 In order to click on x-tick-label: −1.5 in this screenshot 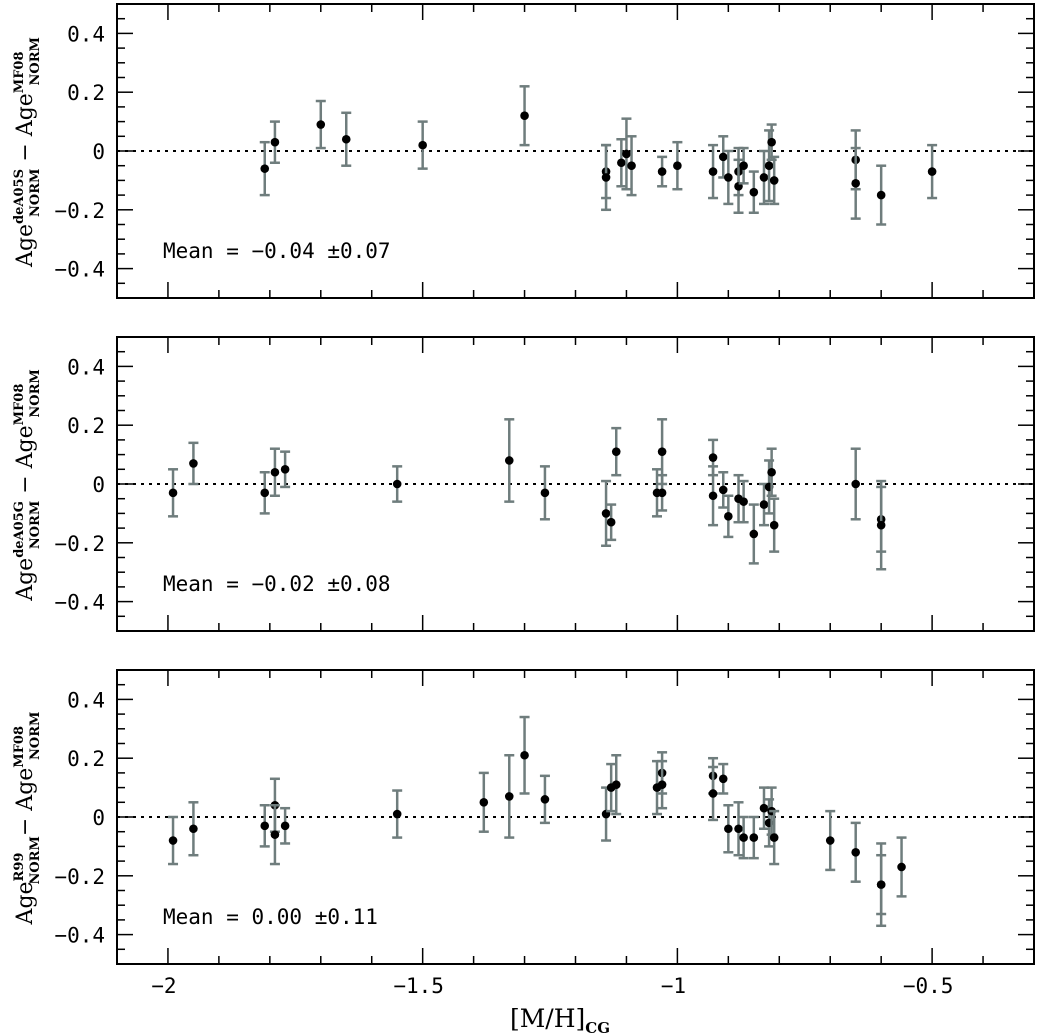, I will do `click(418, 986)`.